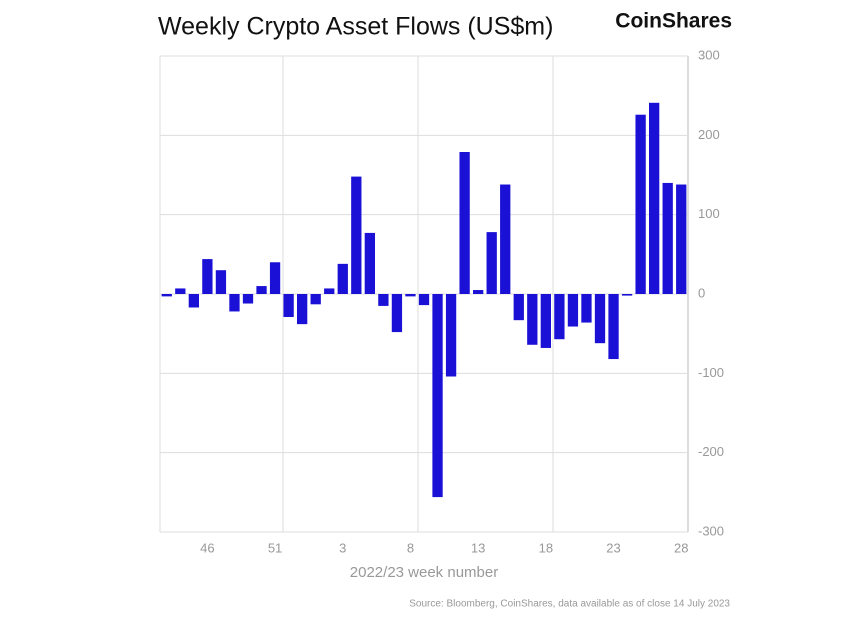 The width and height of the screenshot is (860, 624). Describe the element at coordinates (355, 27) in the screenshot. I see `chart-title: Weekly Crypto Asset Flows (US$m)` at that location.